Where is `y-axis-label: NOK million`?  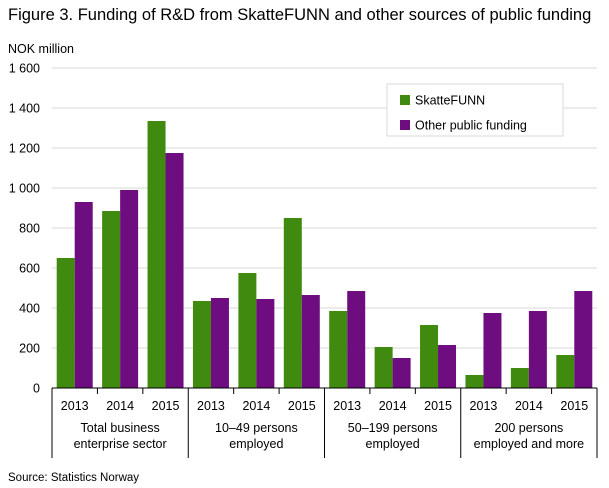
y-axis-label: NOK million is located at coordinates (41, 49).